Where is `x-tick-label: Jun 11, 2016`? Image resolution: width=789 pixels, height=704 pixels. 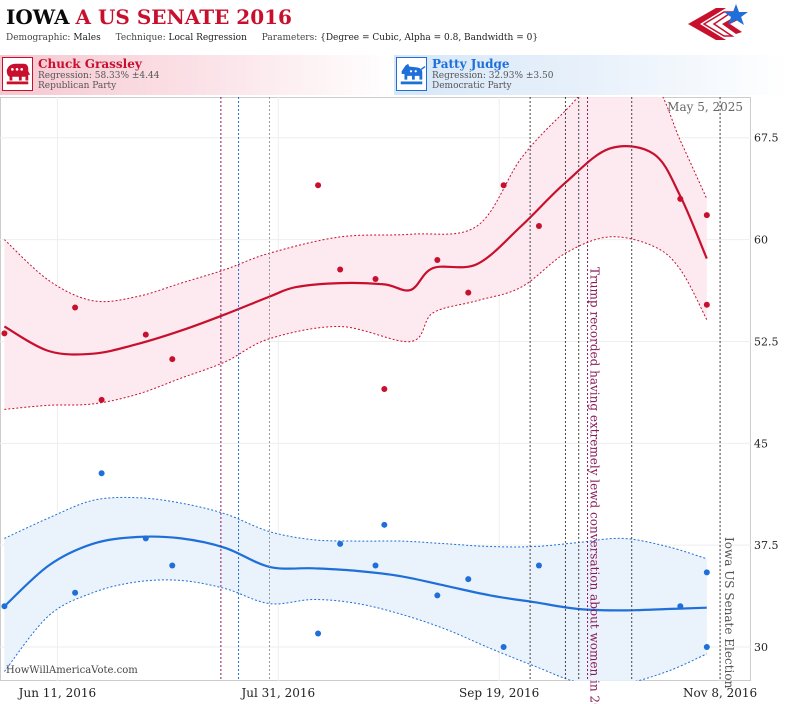
x-tick-label: Jun 11, 2016 is located at coordinates (57, 693).